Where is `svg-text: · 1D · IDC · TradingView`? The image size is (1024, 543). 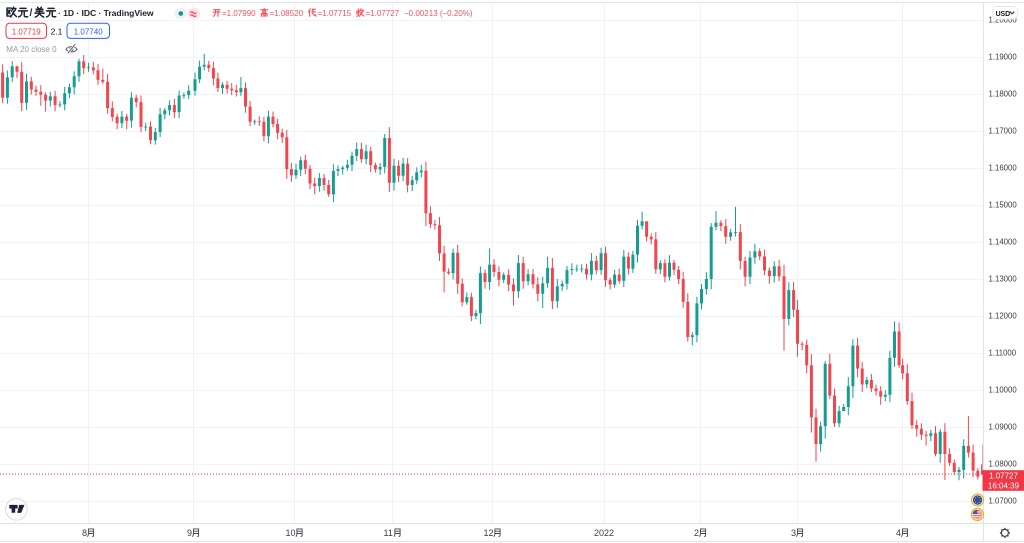
svg-text: · 1D · IDC · TradingView is located at coordinates (106, 13).